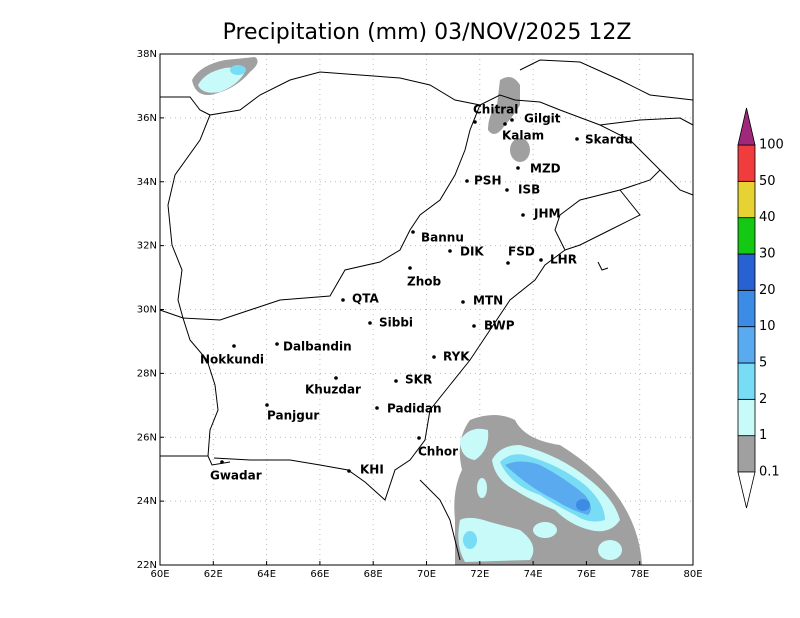  I want to click on city-label: RYK, so click(456, 357).